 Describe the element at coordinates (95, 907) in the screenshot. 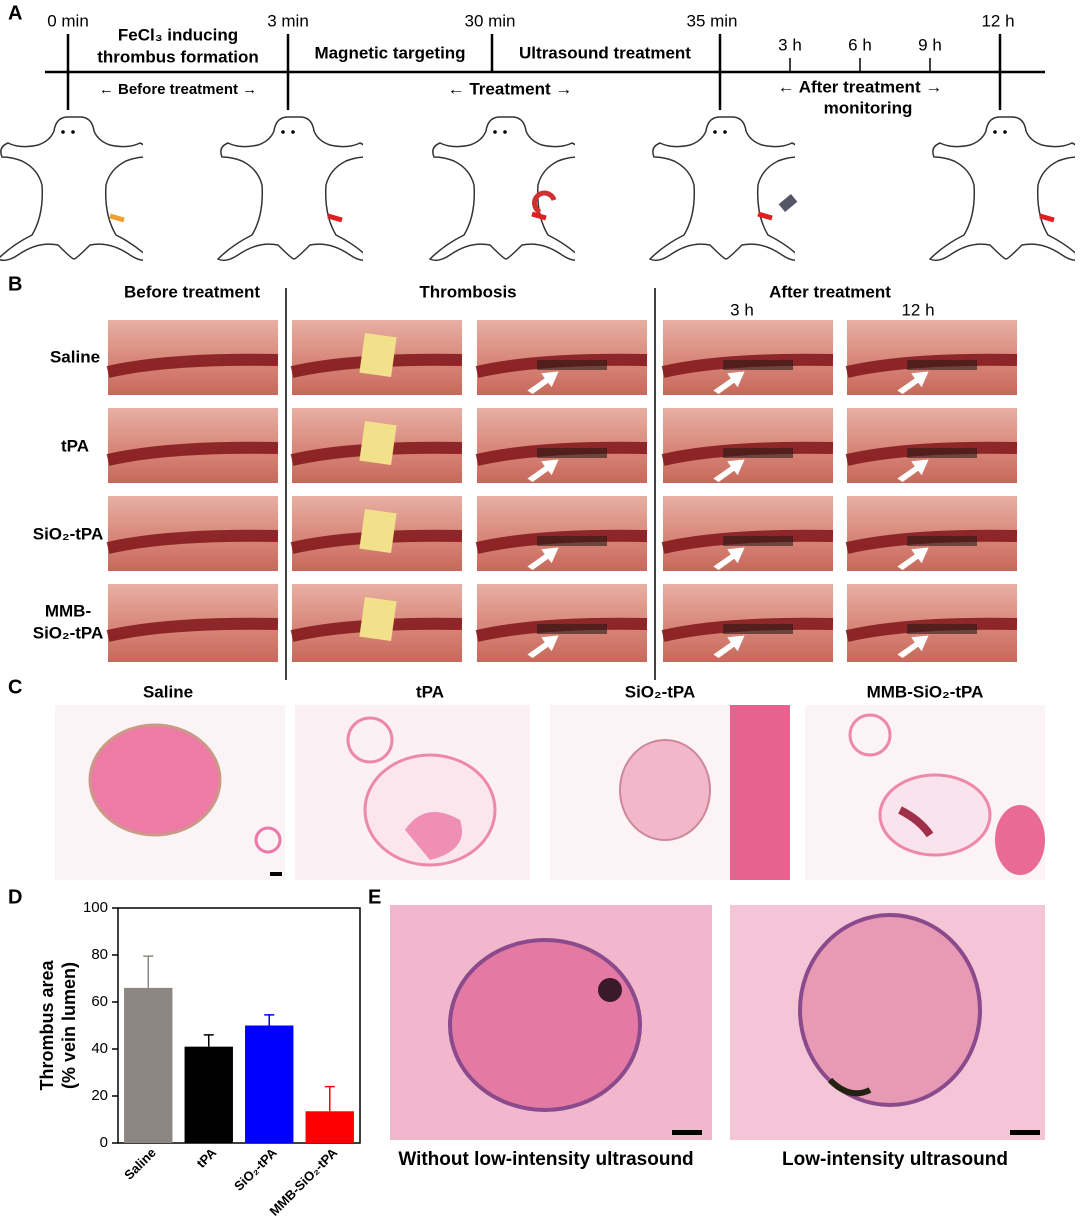

I see `y-tick-label: 100` at that location.